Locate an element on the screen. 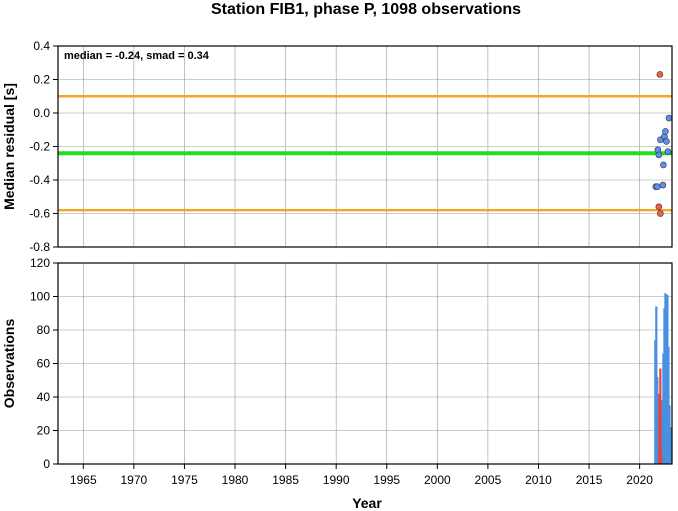  residual-y-tick-label: -0.4 is located at coordinates (39, 180).